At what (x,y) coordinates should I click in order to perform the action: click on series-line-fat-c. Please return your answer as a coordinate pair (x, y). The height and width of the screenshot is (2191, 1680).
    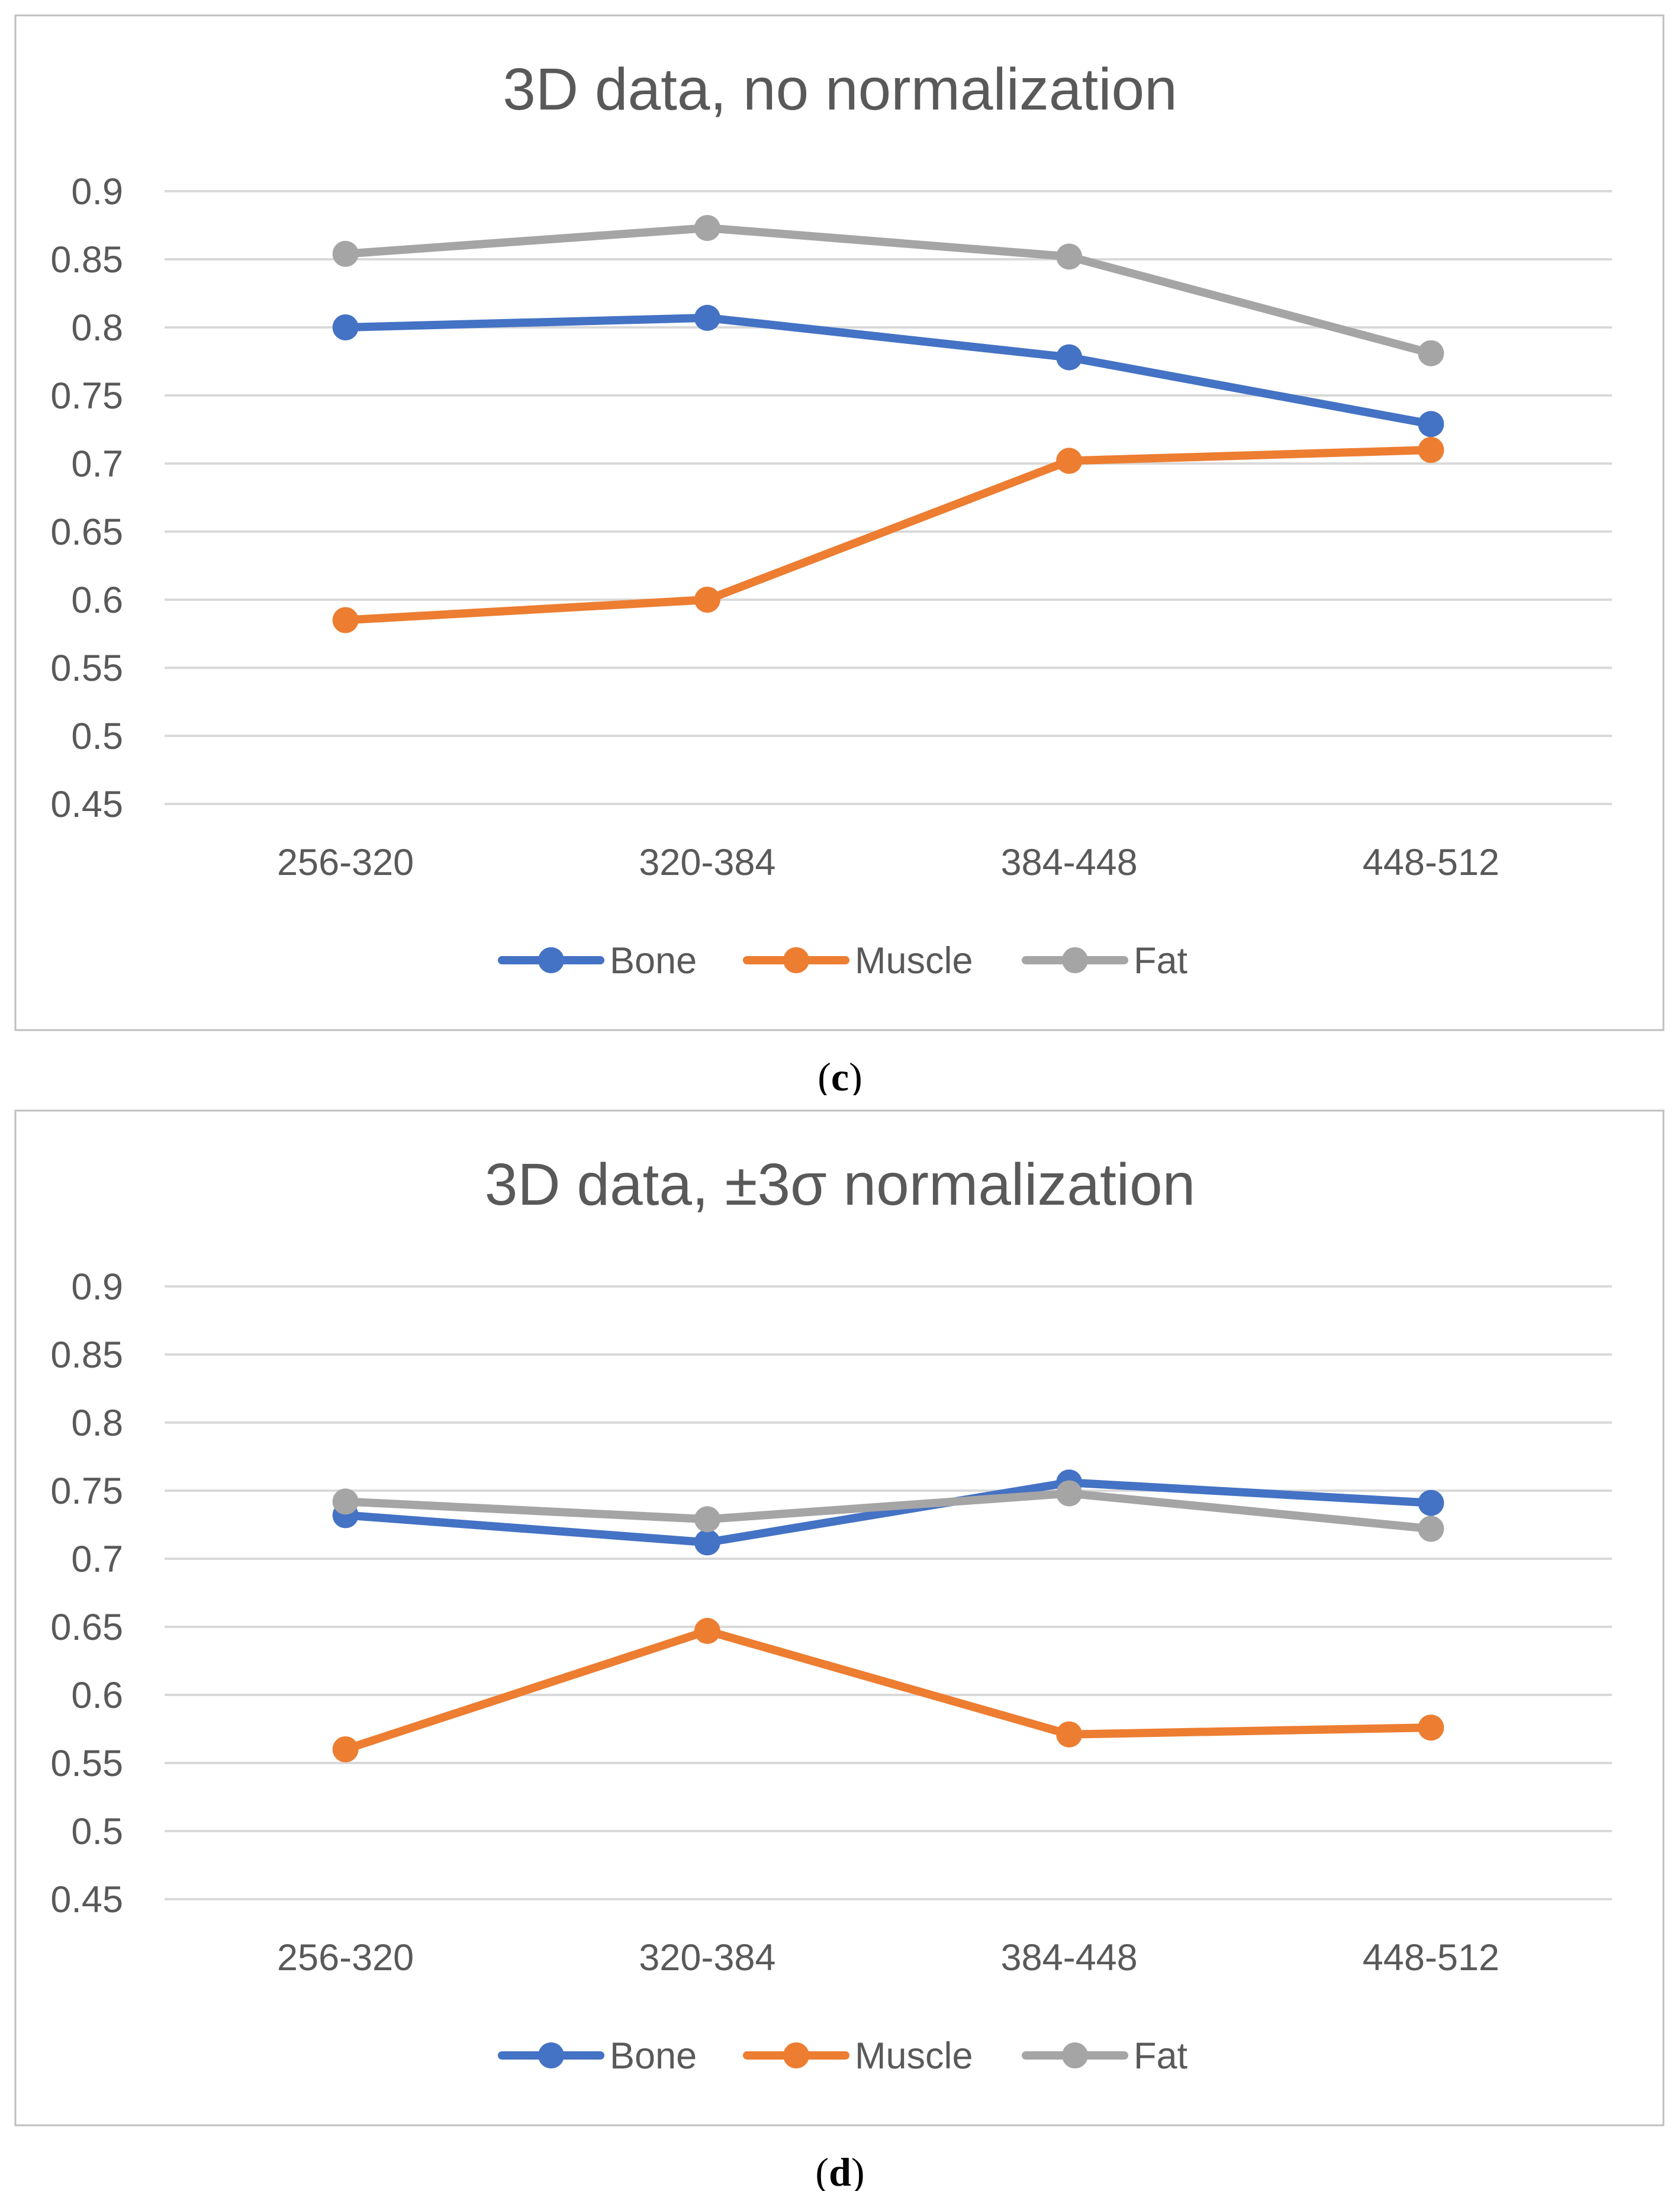
    Looking at the image, I should click on (889, 291).